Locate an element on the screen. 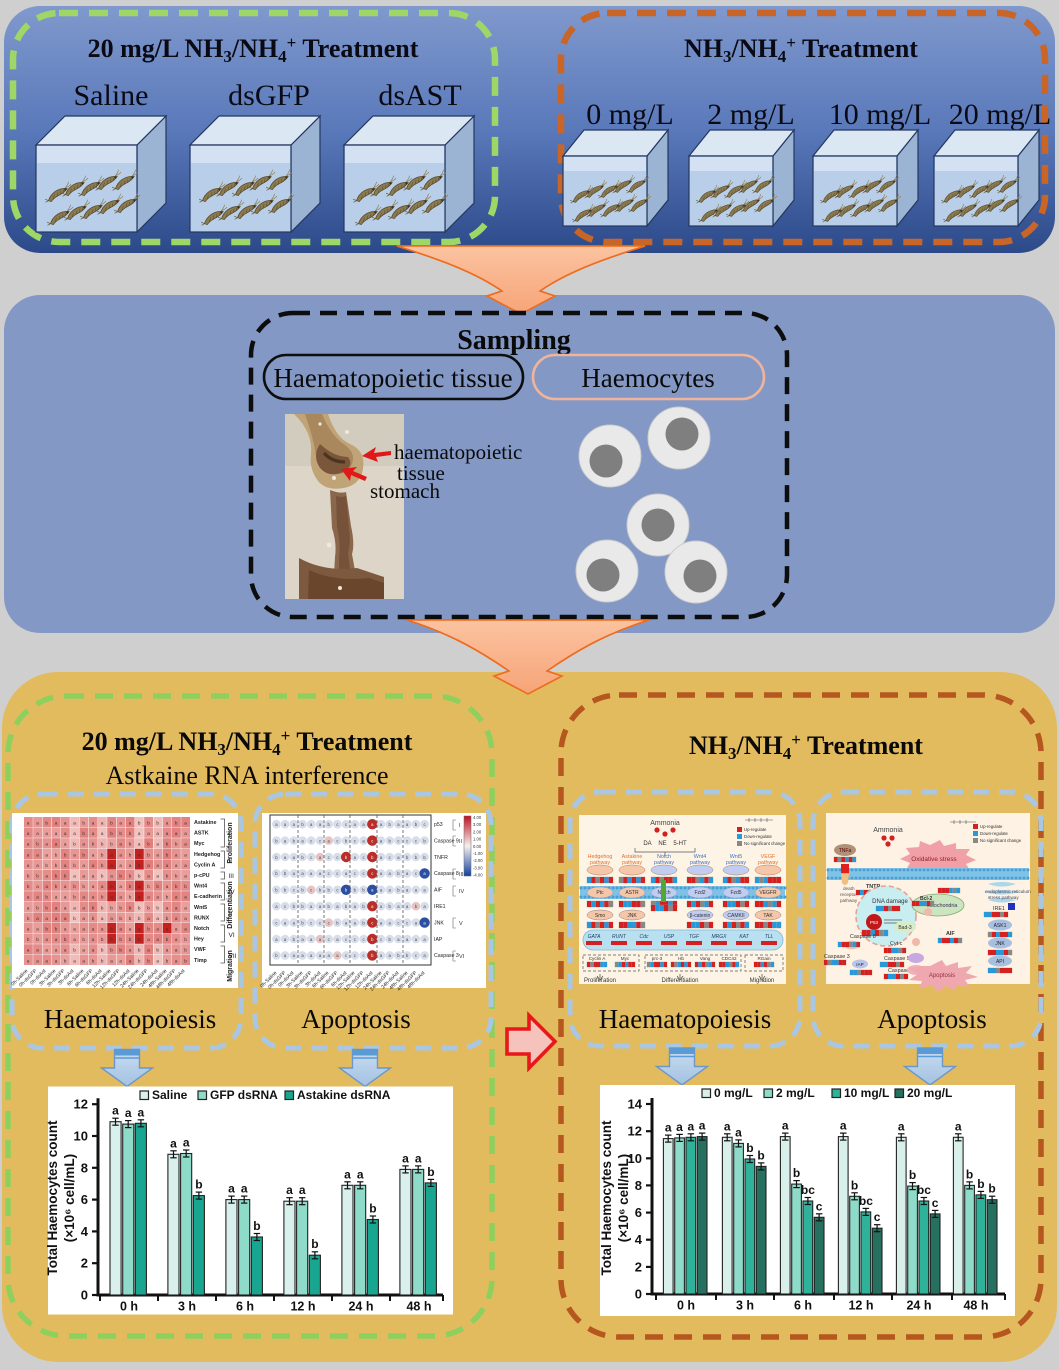  svg-text: Smo is located at coordinates (600, 916).